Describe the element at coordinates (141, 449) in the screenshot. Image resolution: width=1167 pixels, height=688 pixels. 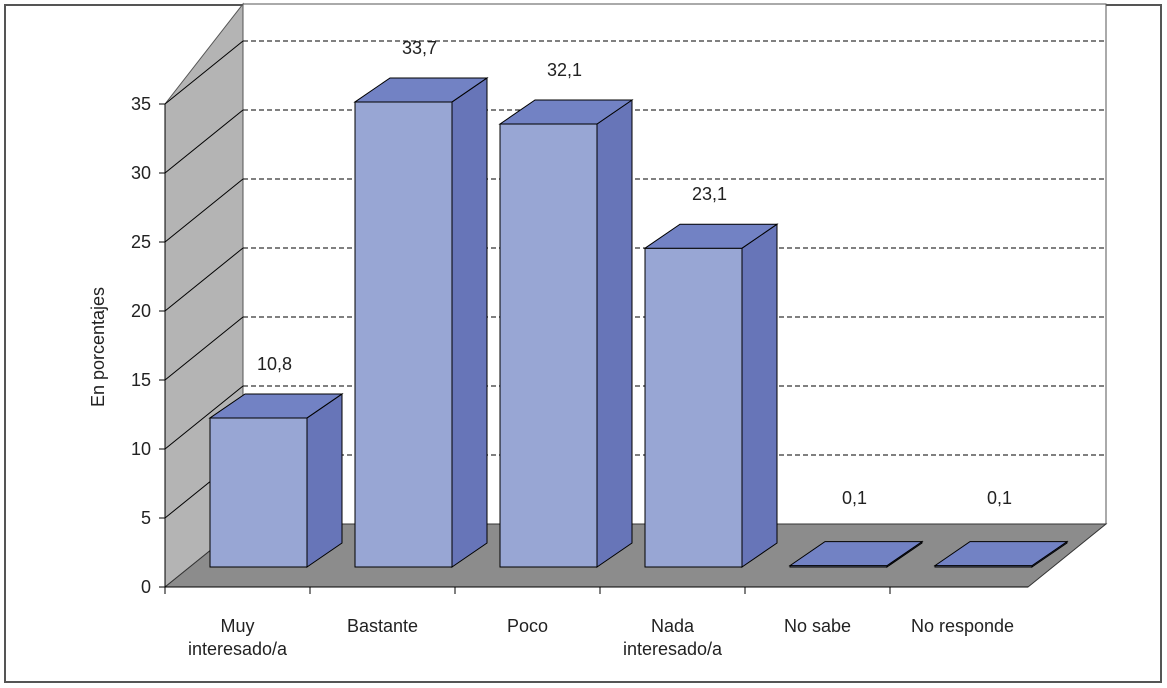
I see `y-tick-label: 10` at that location.